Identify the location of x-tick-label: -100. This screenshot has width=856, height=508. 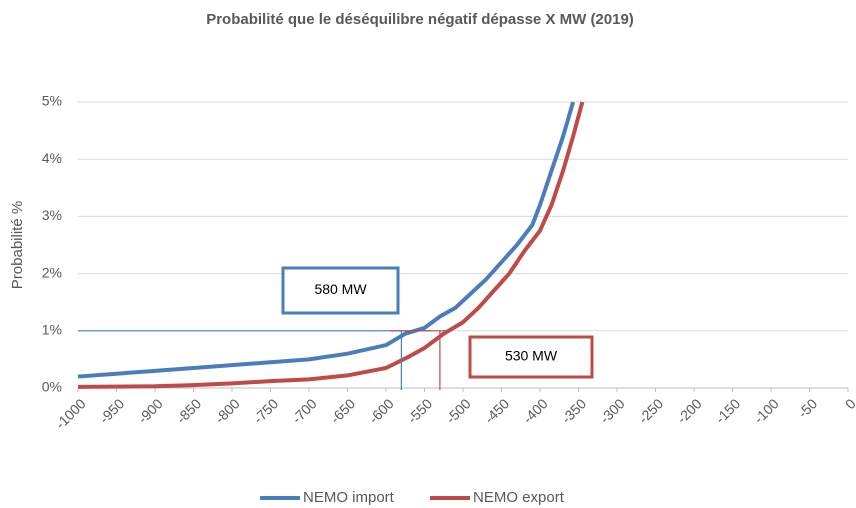
(766, 410).